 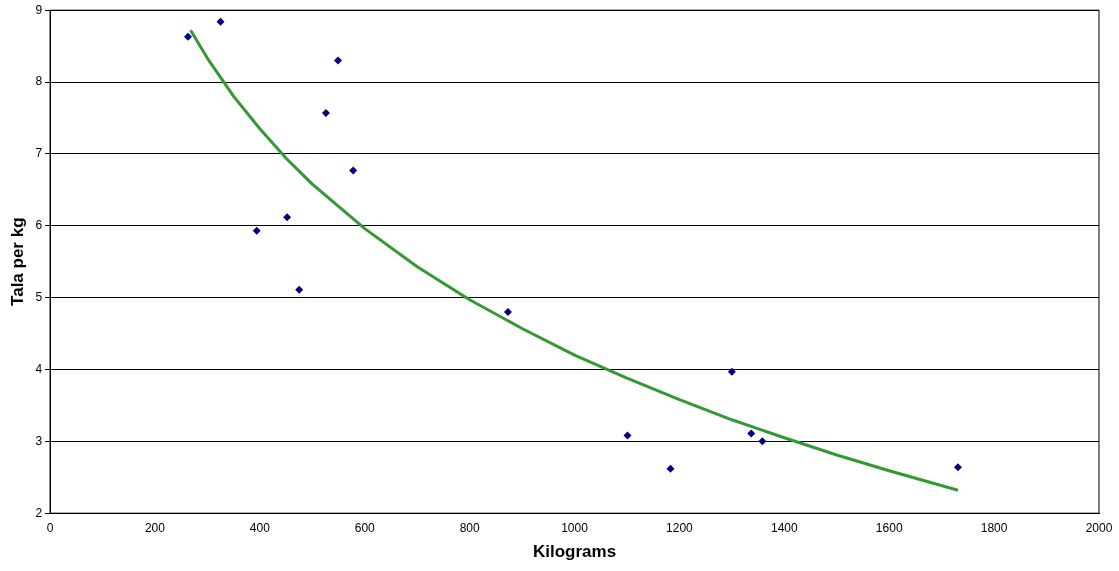 I want to click on y-axis-title: Tala per kg, so click(x=17, y=261).